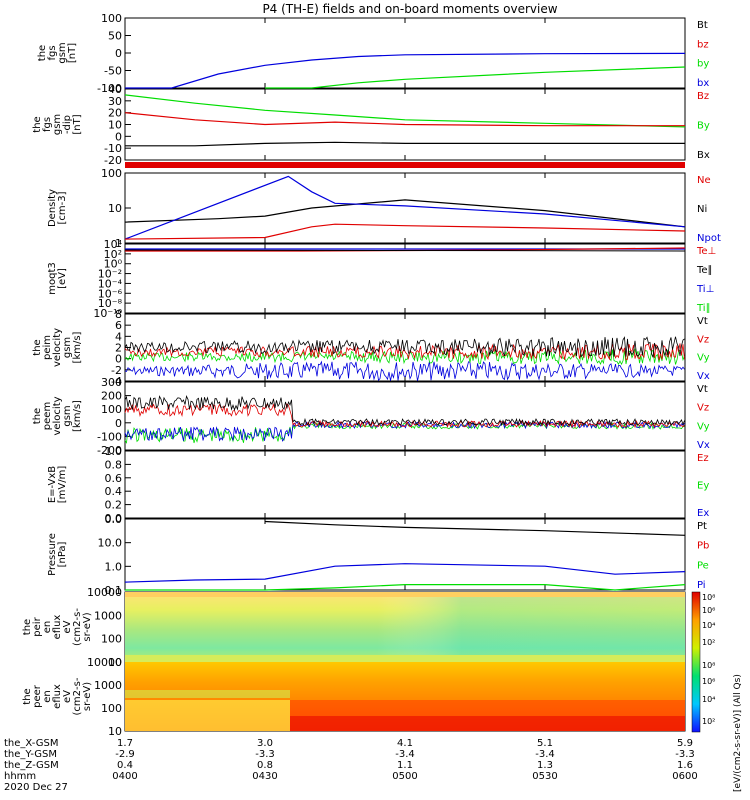  What do you see at coordinates (703, 426) in the screenshot?
I see `legend-entry: Vy` at bounding box center [703, 426].